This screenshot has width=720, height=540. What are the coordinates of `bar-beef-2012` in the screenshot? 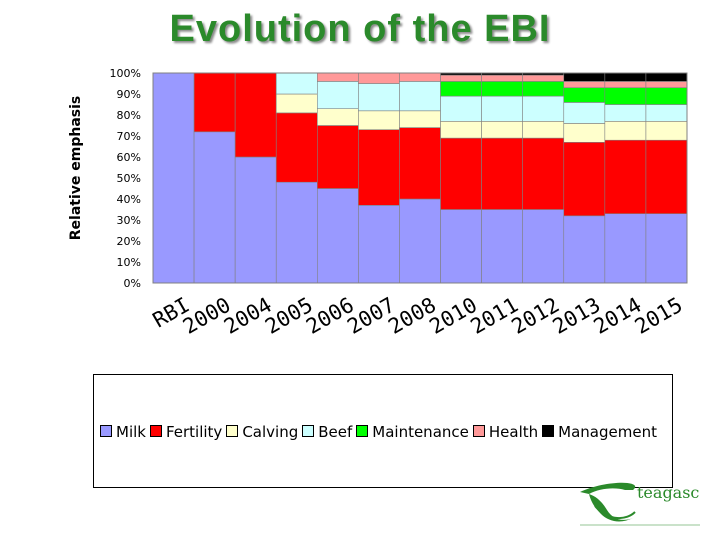 It's located at (543, 108).